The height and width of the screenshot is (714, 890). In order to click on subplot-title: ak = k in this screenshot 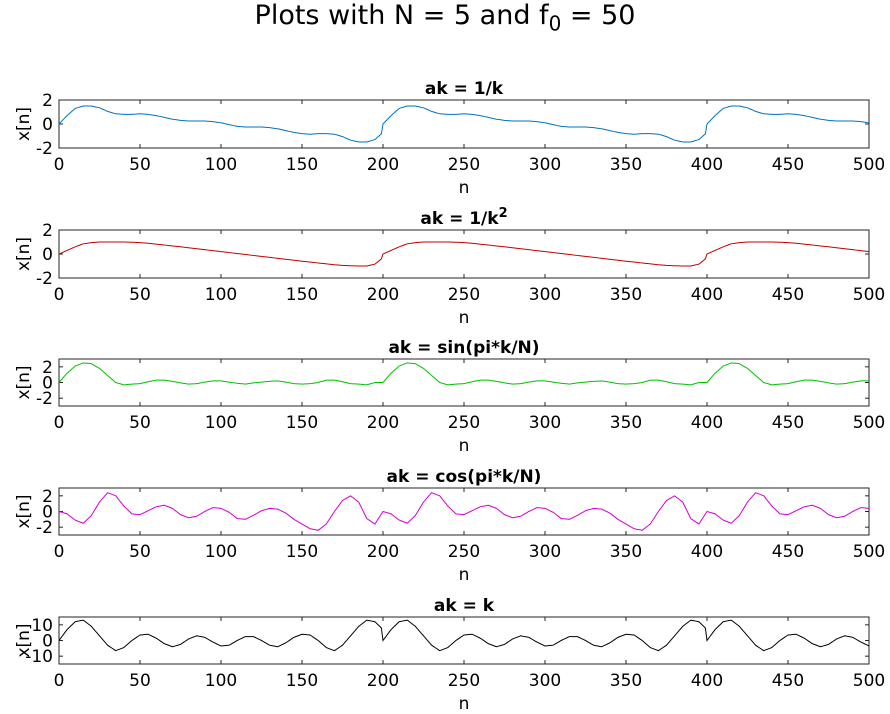, I will do `click(464, 606)`.